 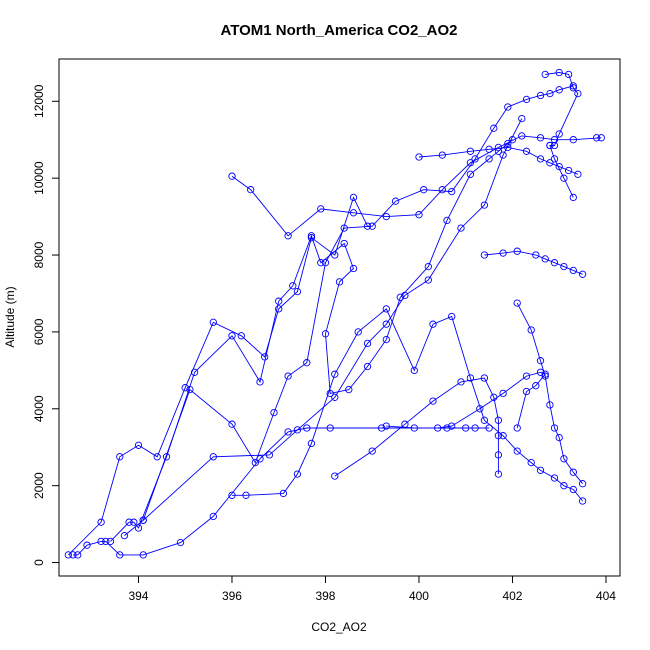 I want to click on chart-title: ATOM1 North_America CO2_AO2, so click(x=338, y=30).